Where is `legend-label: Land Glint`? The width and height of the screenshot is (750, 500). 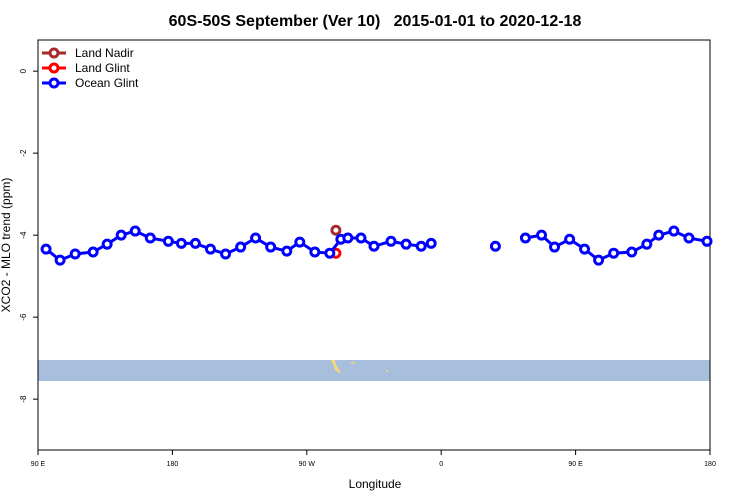 legend-label: Land Glint is located at coordinates (102, 68).